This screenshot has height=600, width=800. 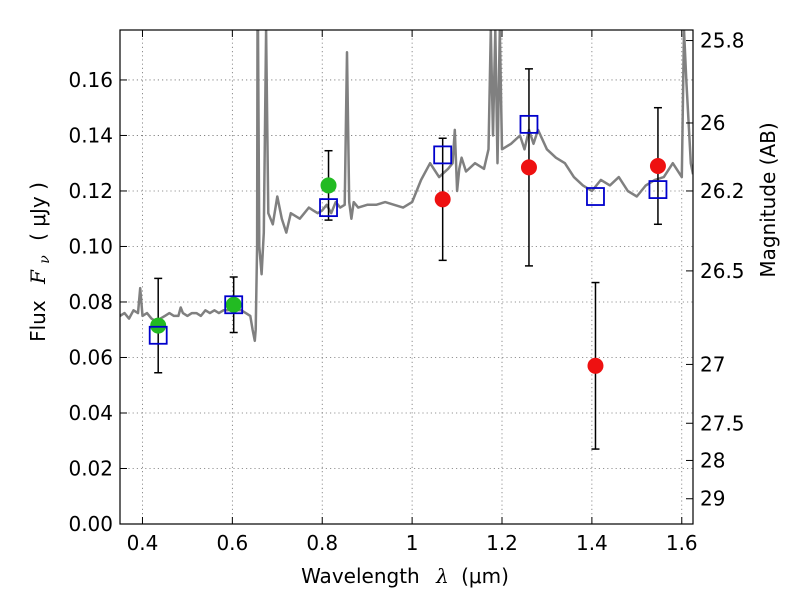 I want to click on magnitude-tick-label: 25.8, so click(x=722, y=41).